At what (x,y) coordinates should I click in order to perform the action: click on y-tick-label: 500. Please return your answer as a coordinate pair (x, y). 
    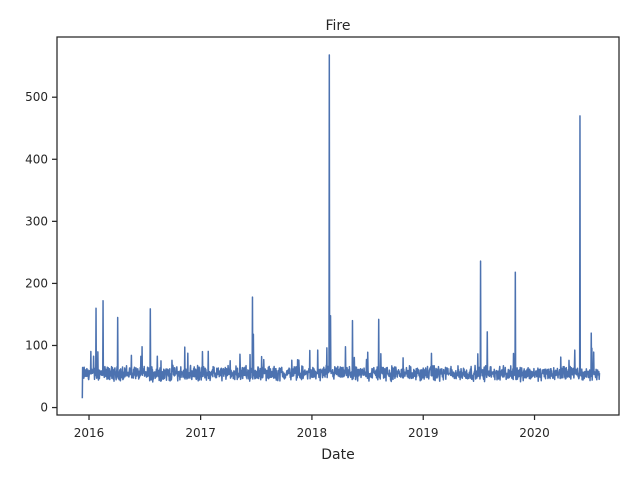
    Looking at the image, I should click on (36, 97).